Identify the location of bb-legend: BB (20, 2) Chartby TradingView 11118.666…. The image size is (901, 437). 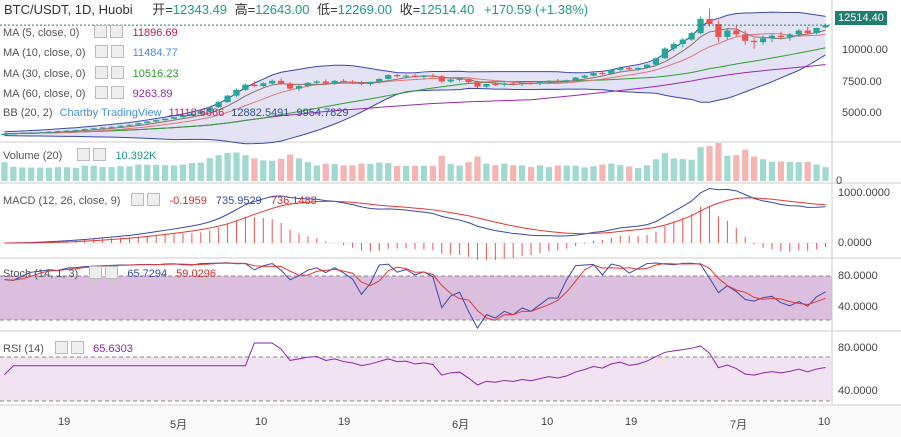
(175, 113).